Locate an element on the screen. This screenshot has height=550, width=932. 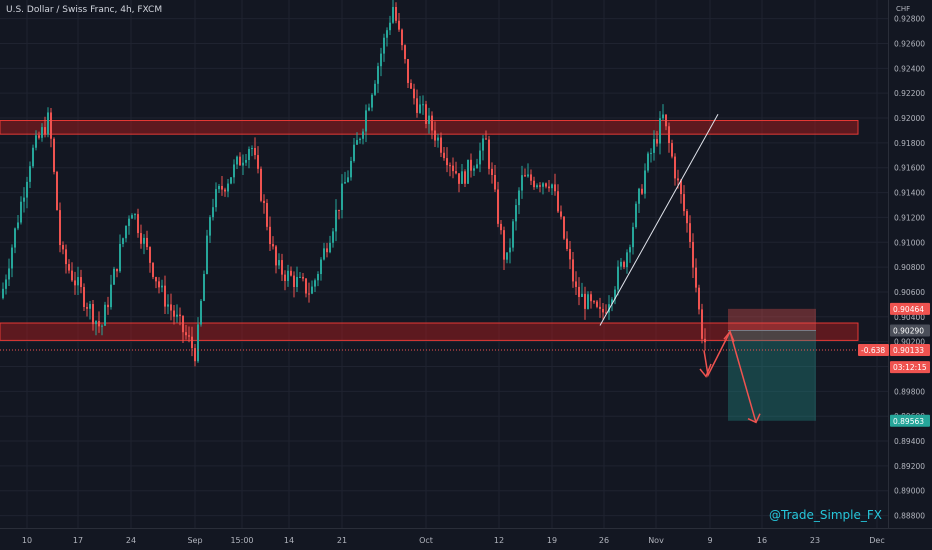
price-tick-label: 0.92000 is located at coordinates (909, 118).